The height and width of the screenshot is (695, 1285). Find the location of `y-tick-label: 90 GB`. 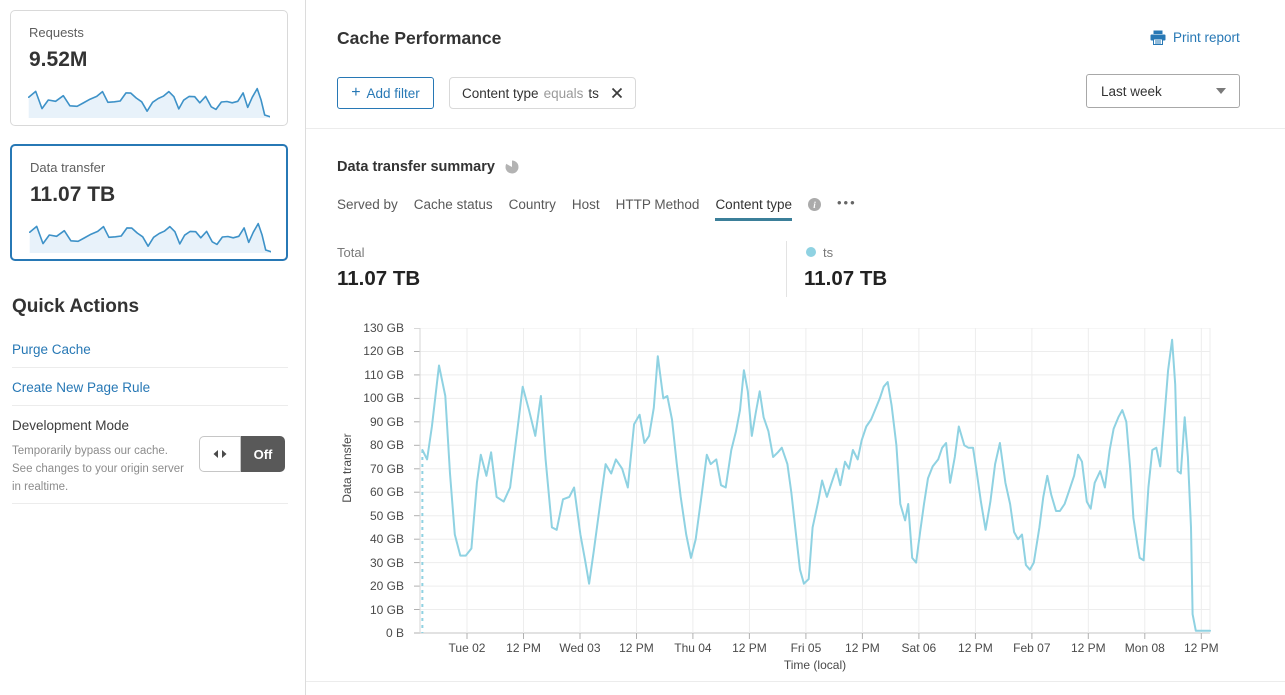

y-tick-label: 90 GB is located at coordinates (386, 421).